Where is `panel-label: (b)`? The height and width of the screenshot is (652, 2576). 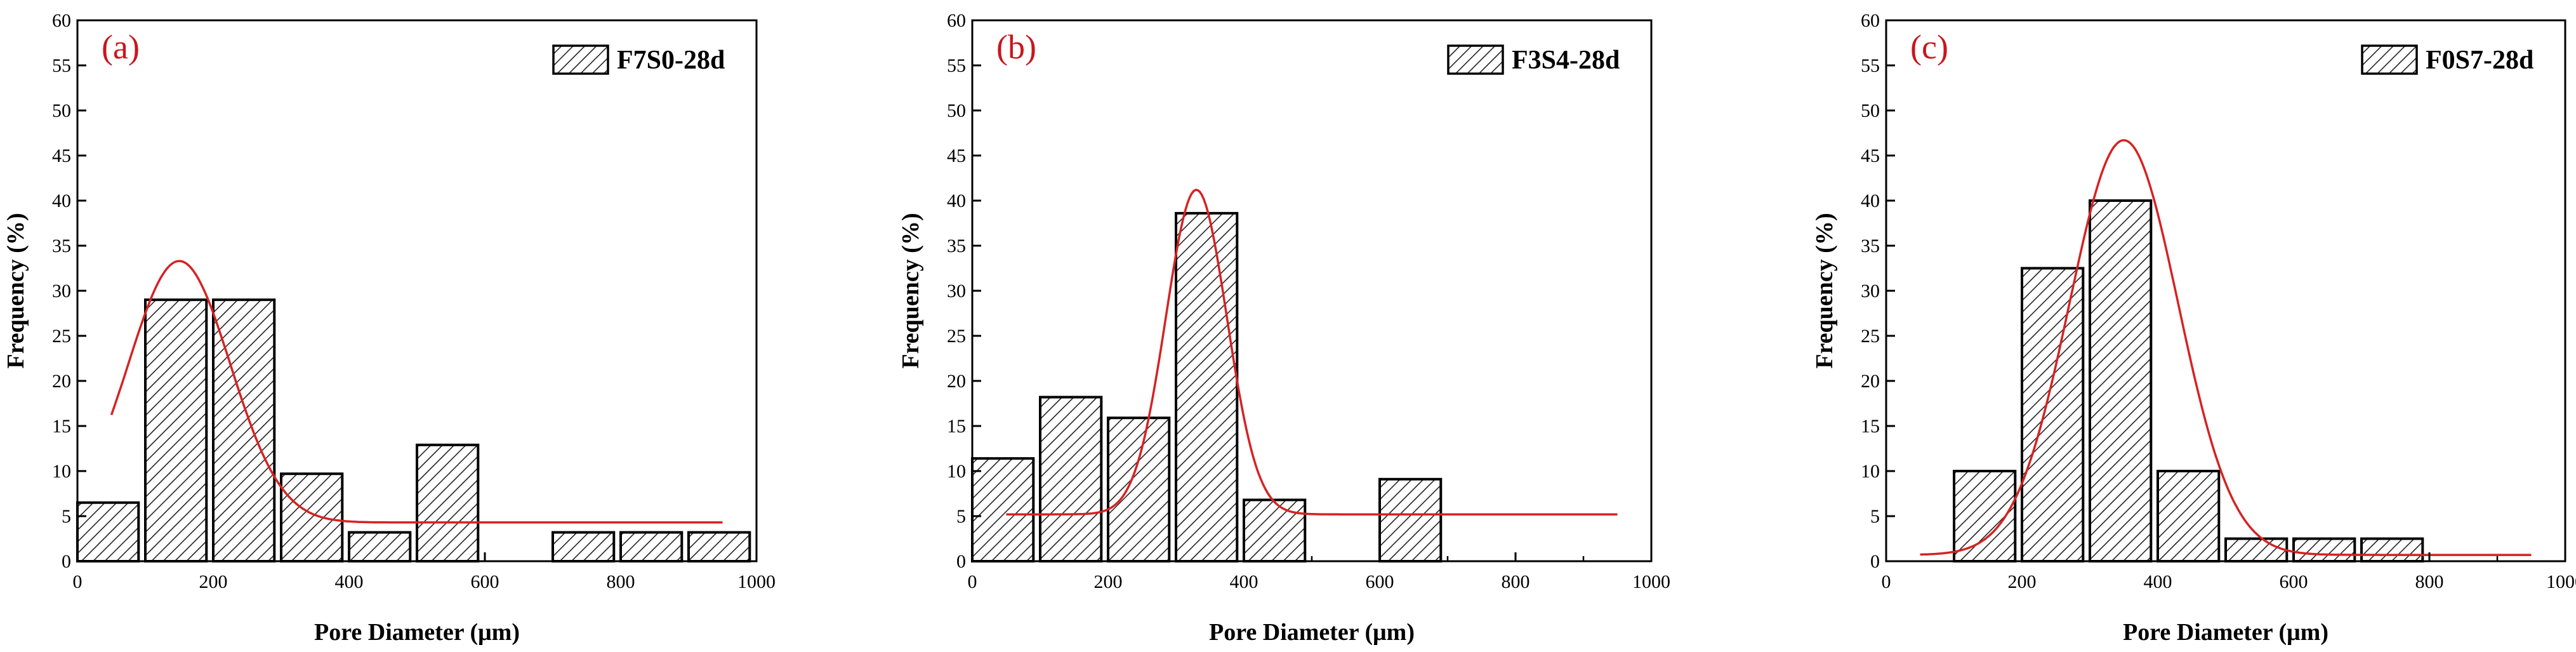 panel-label: (b) is located at coordinates (1016, 47).